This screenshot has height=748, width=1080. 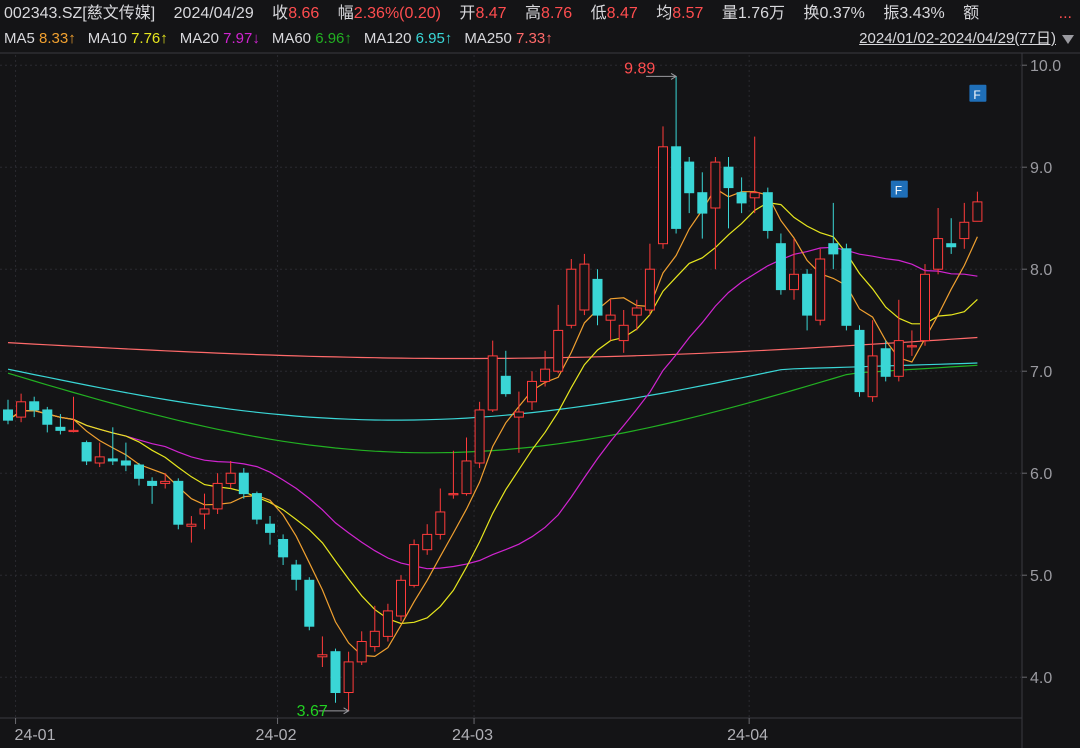 I want to click on open-label: 开, so click(x=467, y=13).